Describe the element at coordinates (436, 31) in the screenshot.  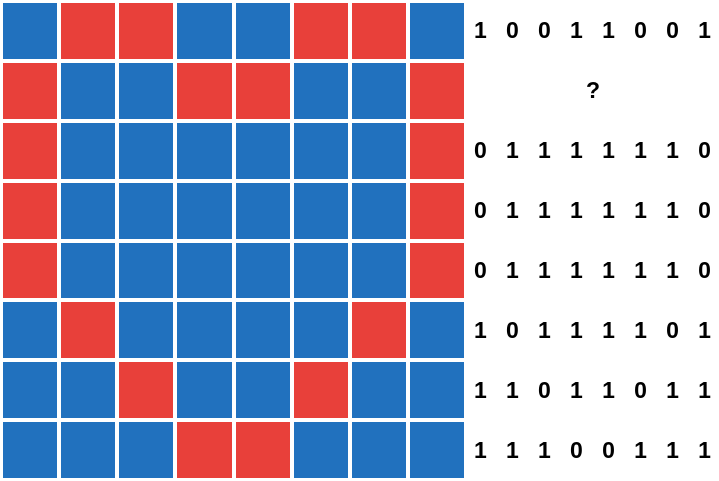
I see `grid-cell-r1-c8` at that location.